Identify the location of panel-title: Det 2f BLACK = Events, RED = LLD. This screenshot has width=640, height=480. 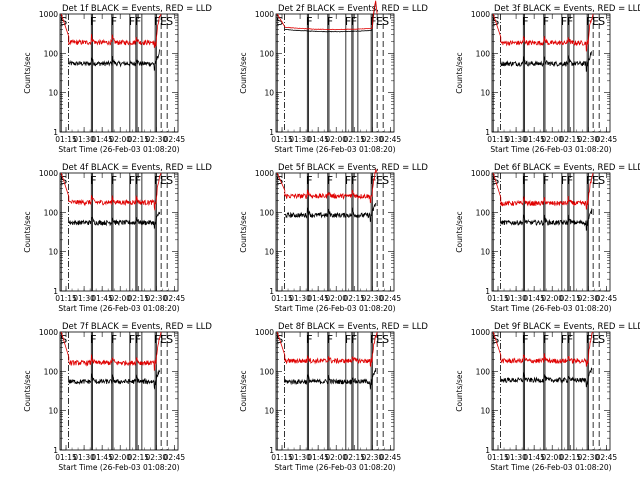
(353, 9).